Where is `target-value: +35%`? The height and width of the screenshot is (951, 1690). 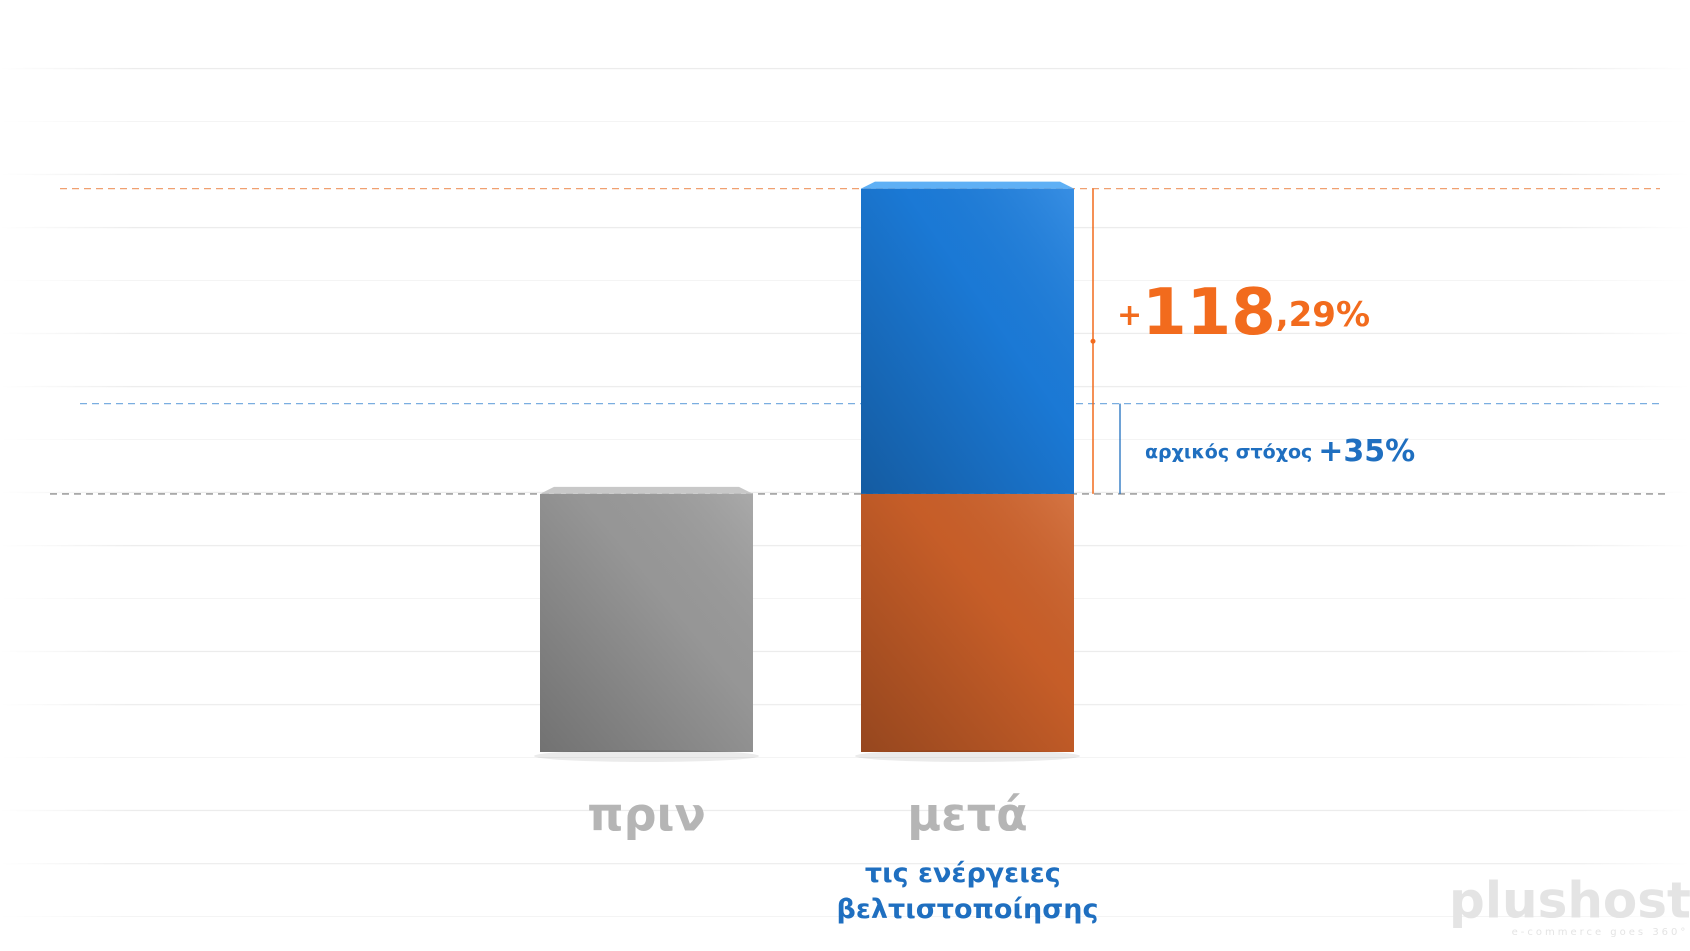
target-value: +35% is located at coordinates (1366, 451).